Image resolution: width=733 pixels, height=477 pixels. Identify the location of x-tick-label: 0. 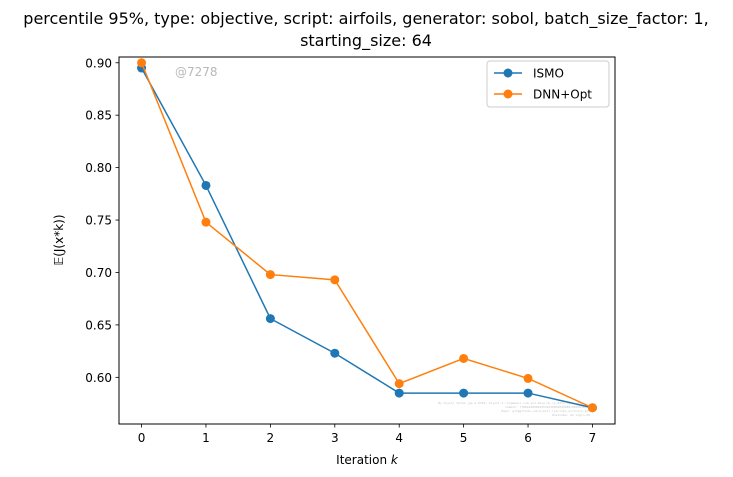
(142, 438).